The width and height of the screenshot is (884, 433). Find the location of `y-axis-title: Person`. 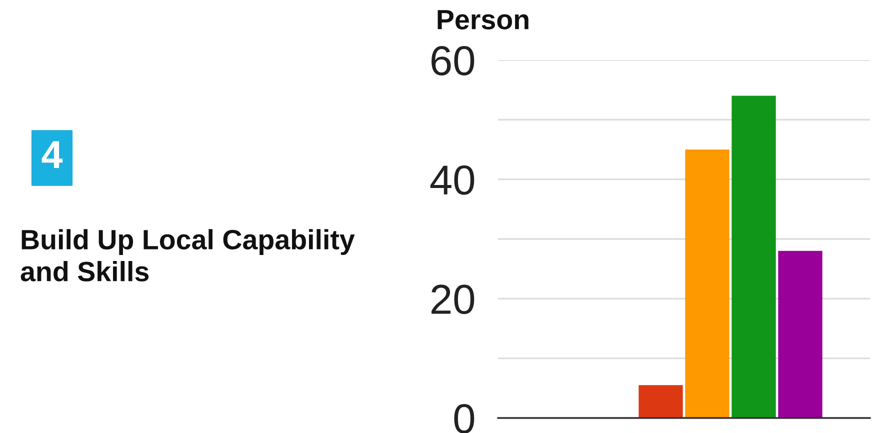

y-axis-title: Person is located at coordinates (483, 20).